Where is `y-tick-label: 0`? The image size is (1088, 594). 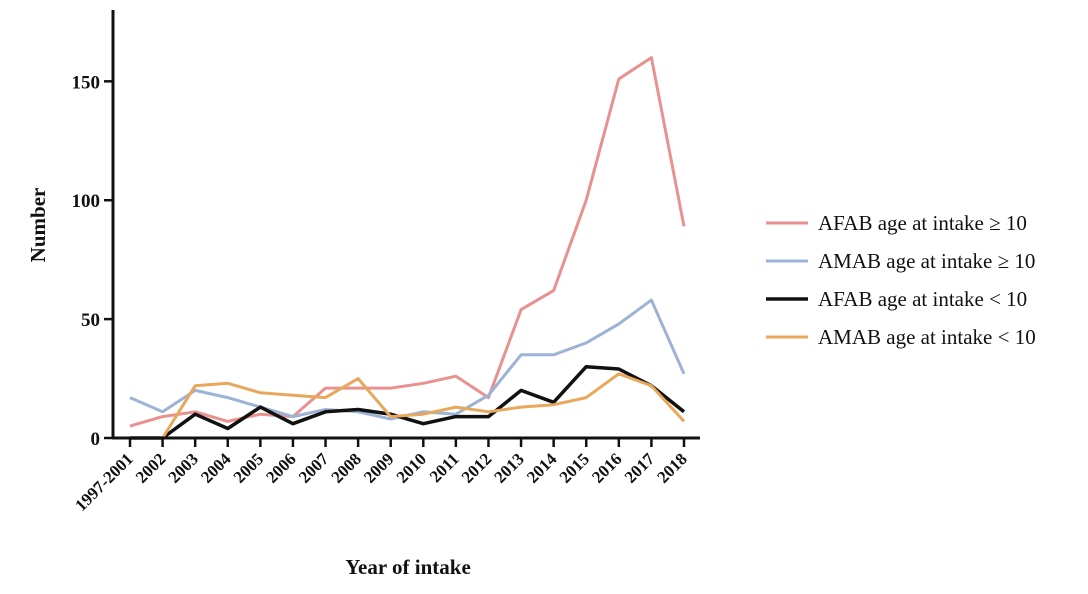
y-tick-label: 0 is located at coordinates (96, 439).